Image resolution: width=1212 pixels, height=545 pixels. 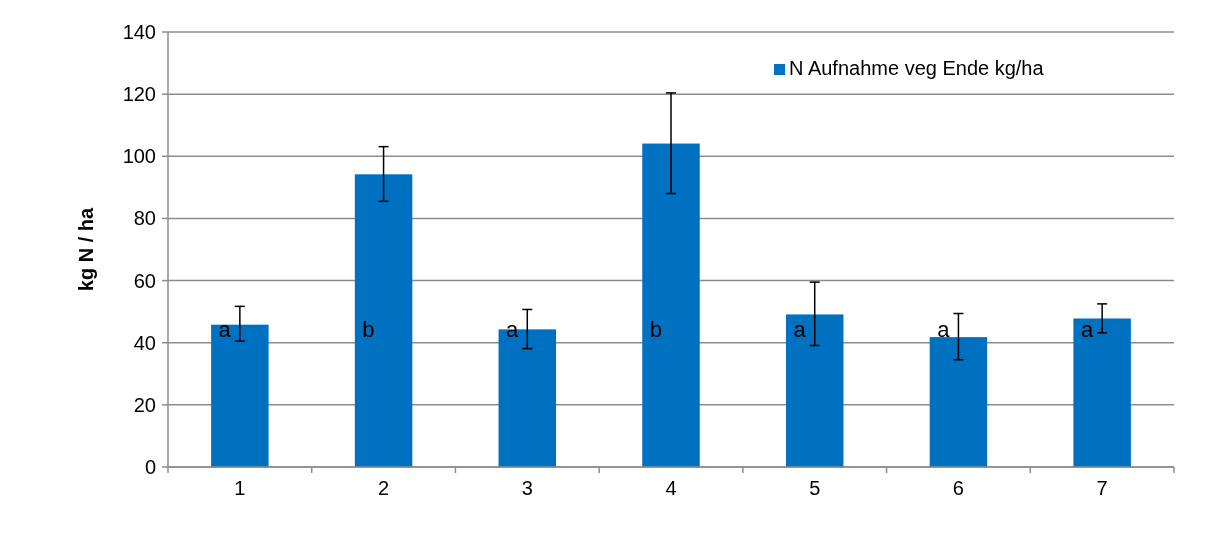 What do you see at coordinates (144, 404) in the screenshot?
I see `y-tick-label: 20` at bounding box center [144, 404].